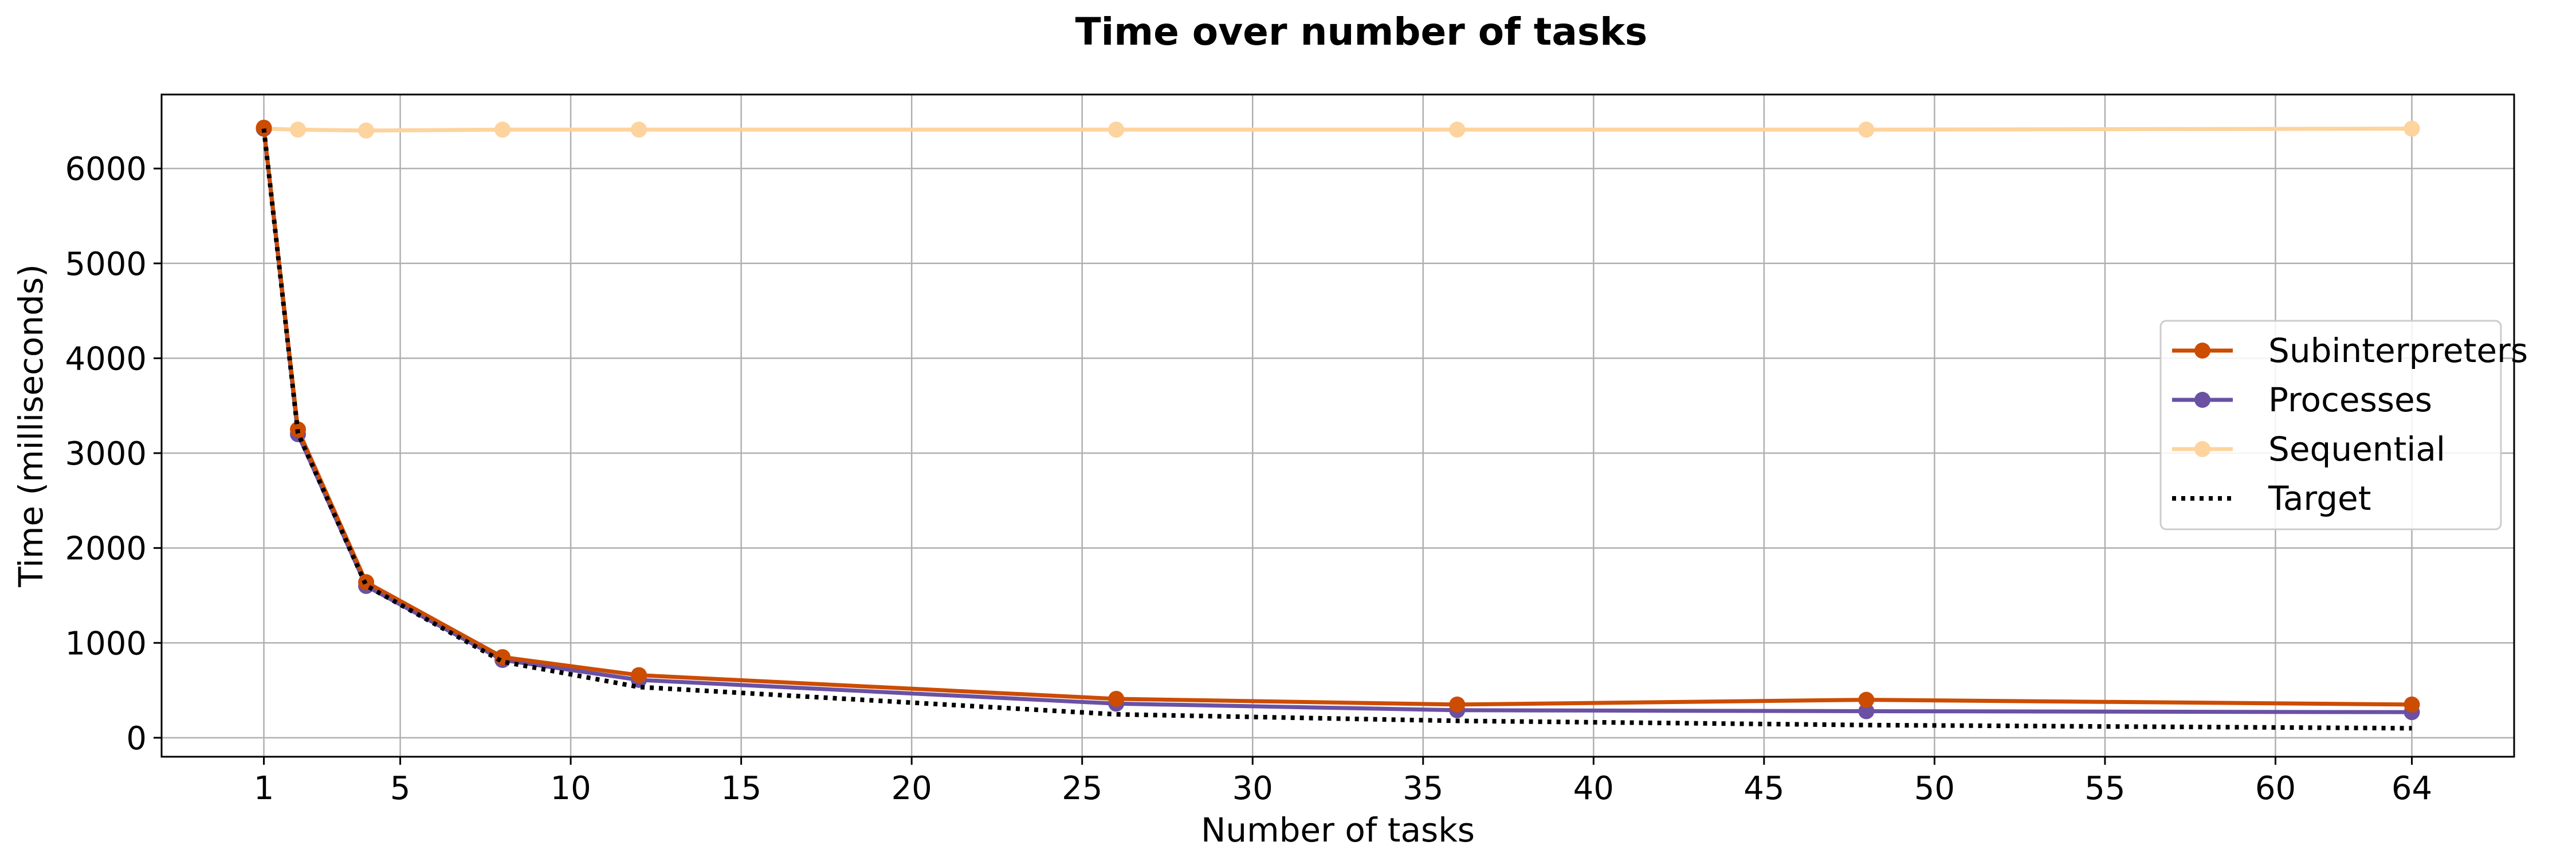 The image size is (2576, 865). What do you see at coordinates (106, 359) in the screenshot?
I see `y-tick-label: 4000` at bounding box center [106, 359].